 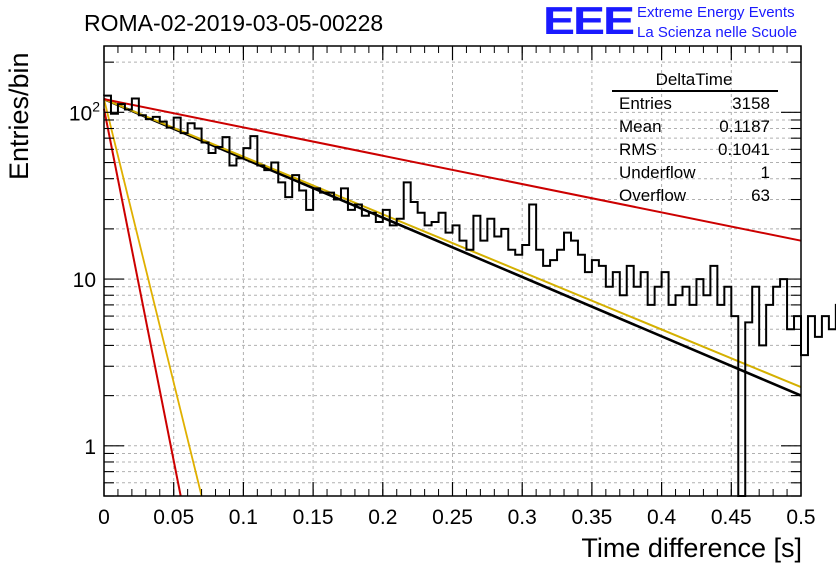 I want to click on stat-value-rms: 0.1041, so click(x=744, y=149).